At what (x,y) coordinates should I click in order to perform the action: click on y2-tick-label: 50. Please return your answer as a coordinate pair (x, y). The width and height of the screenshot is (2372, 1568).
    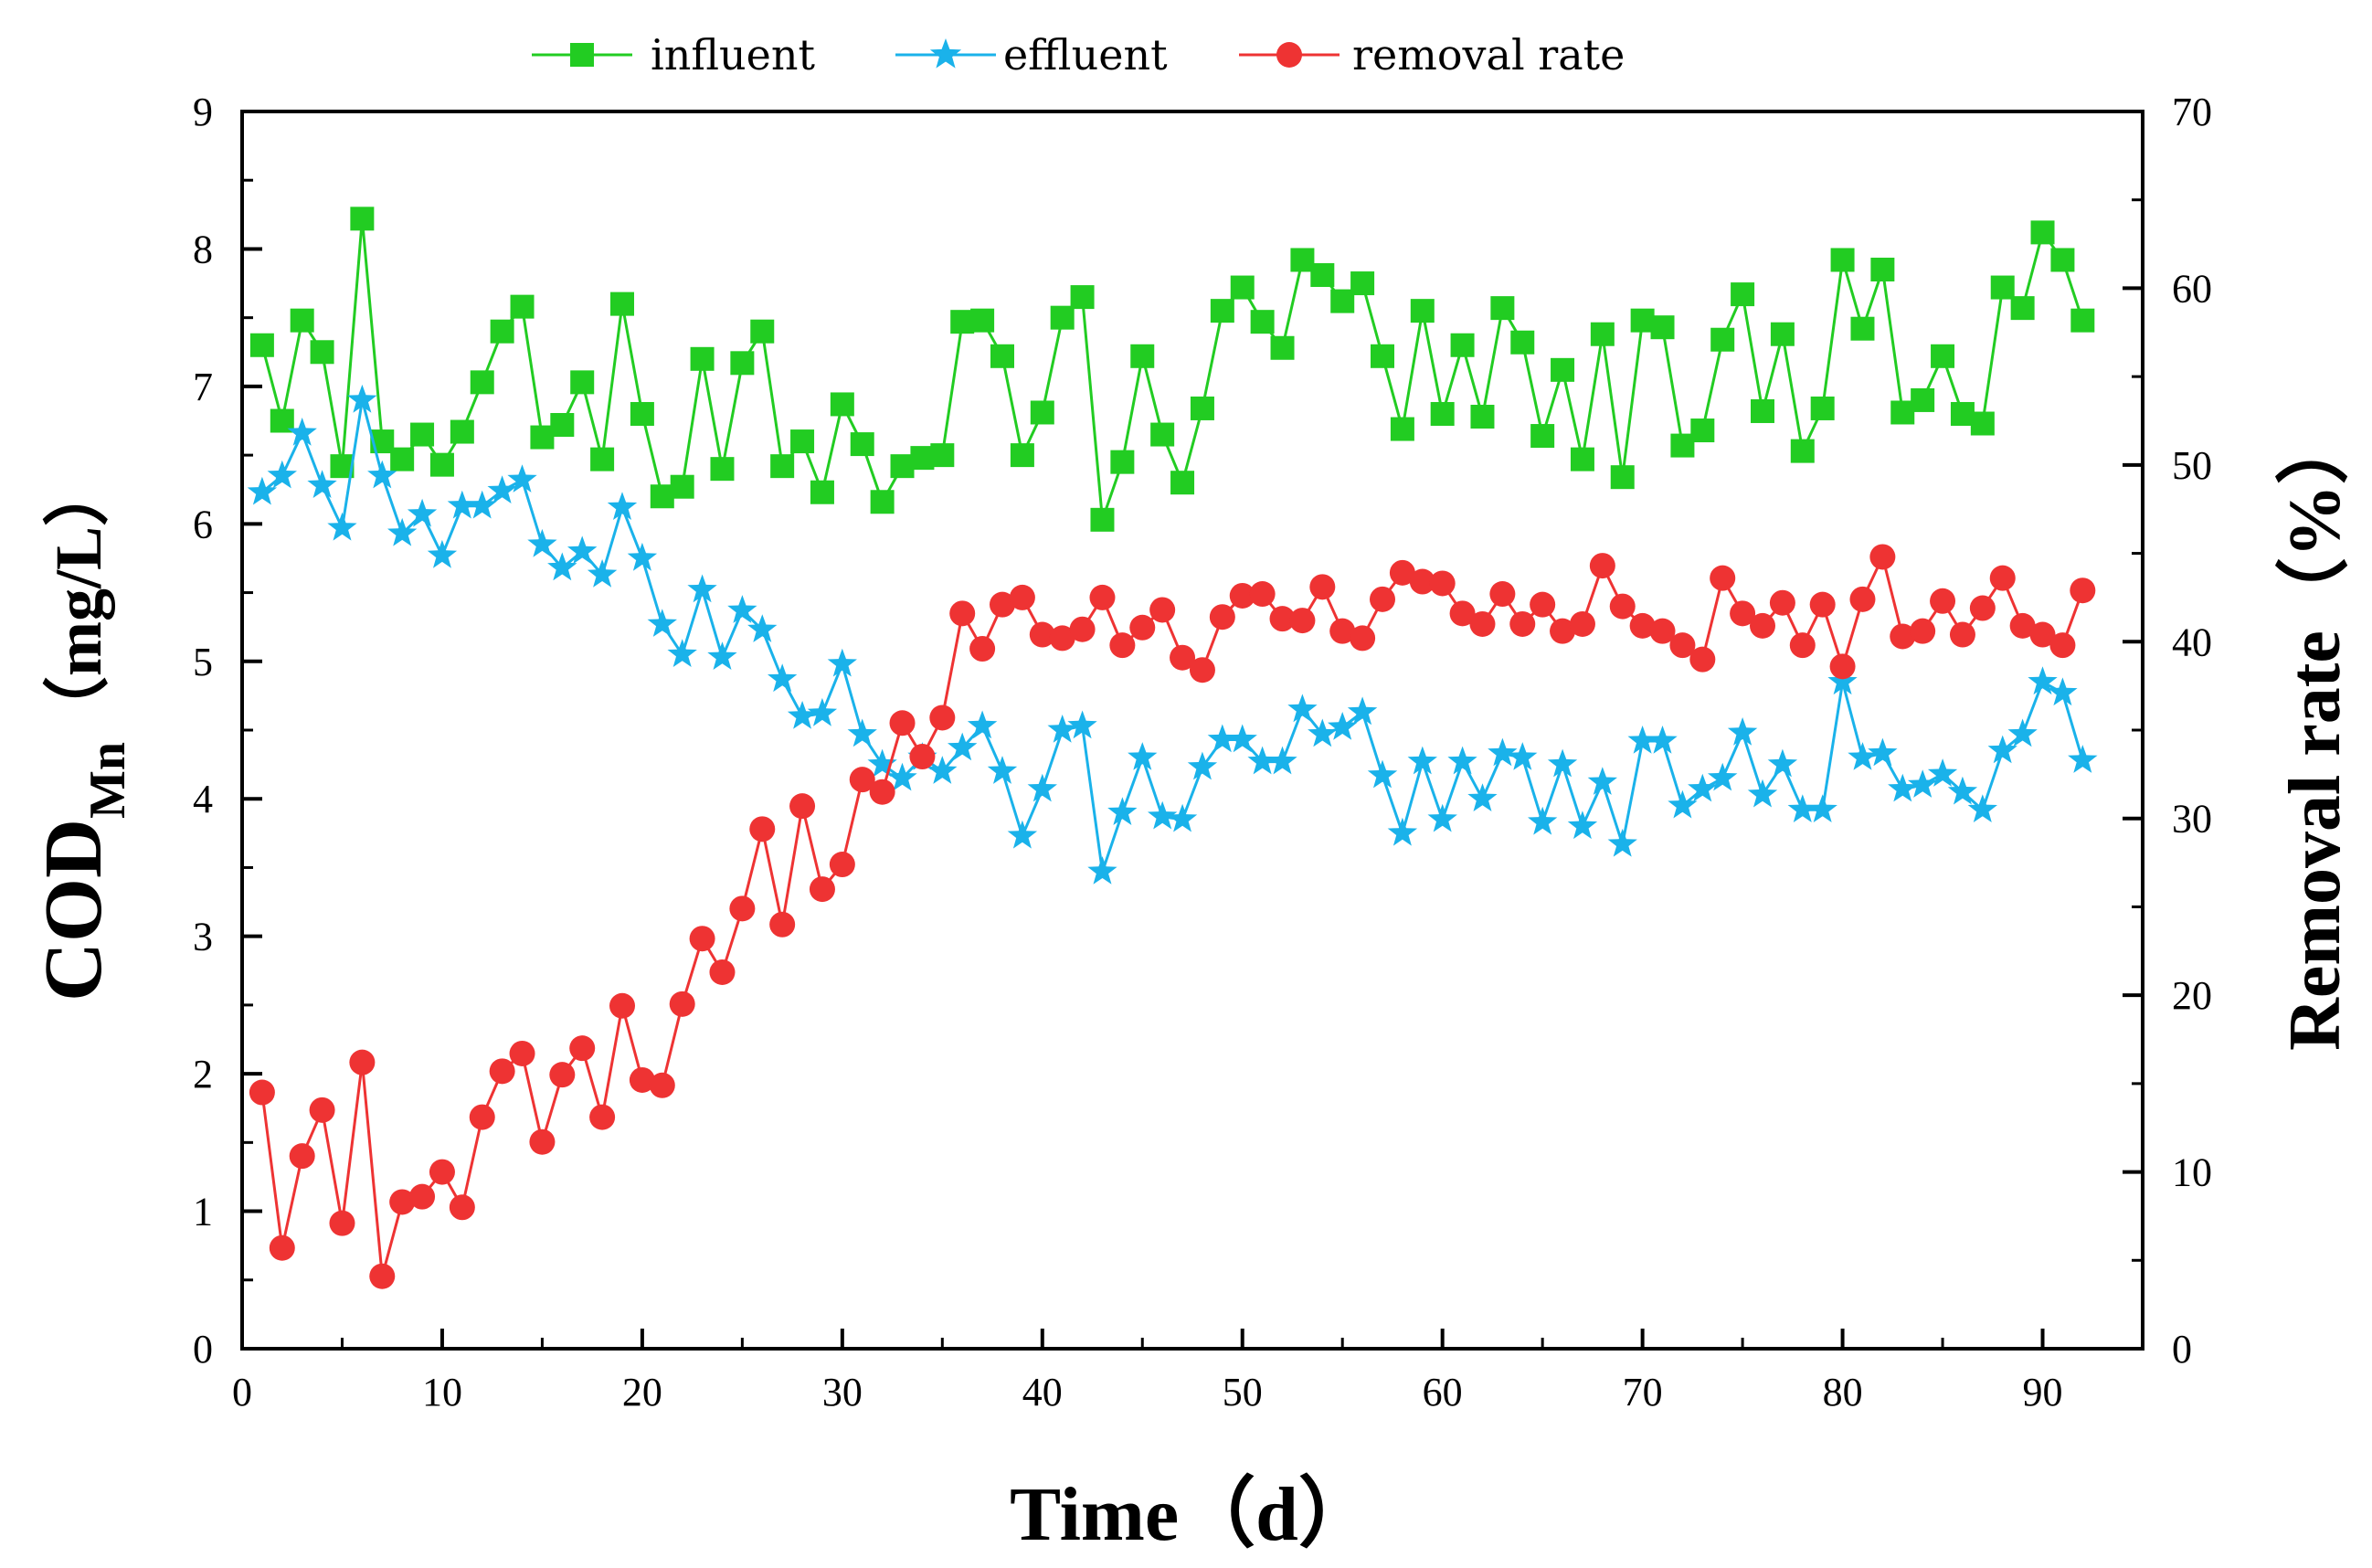
    Looking at the image, I should click on (2192, 466).